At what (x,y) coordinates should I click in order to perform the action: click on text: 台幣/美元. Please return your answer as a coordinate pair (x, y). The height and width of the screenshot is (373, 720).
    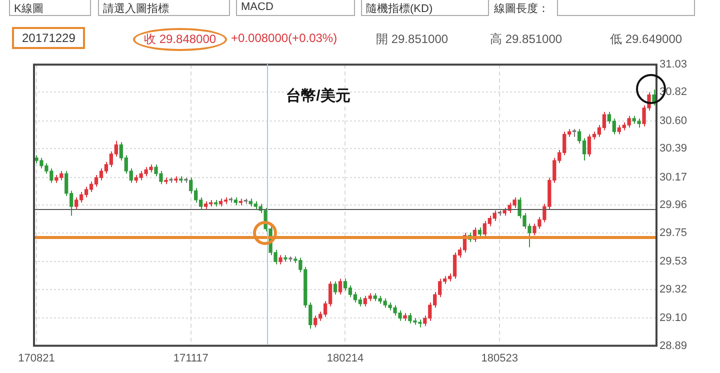
    Looking at the image, I should click on (318, 95).